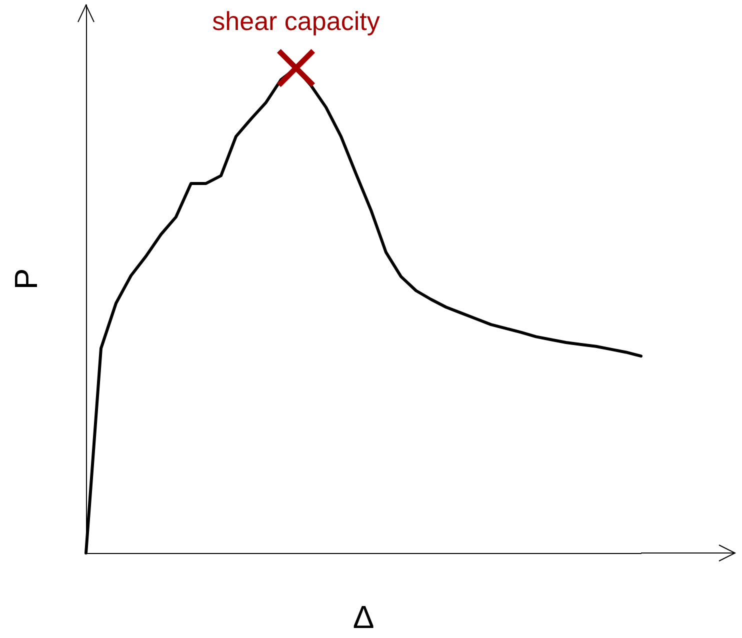 This screenshot has height=638, width=742. Describe the element at coordinates (363, 617) in the screenshot. I see `x-axis-title: Δ` at that location.